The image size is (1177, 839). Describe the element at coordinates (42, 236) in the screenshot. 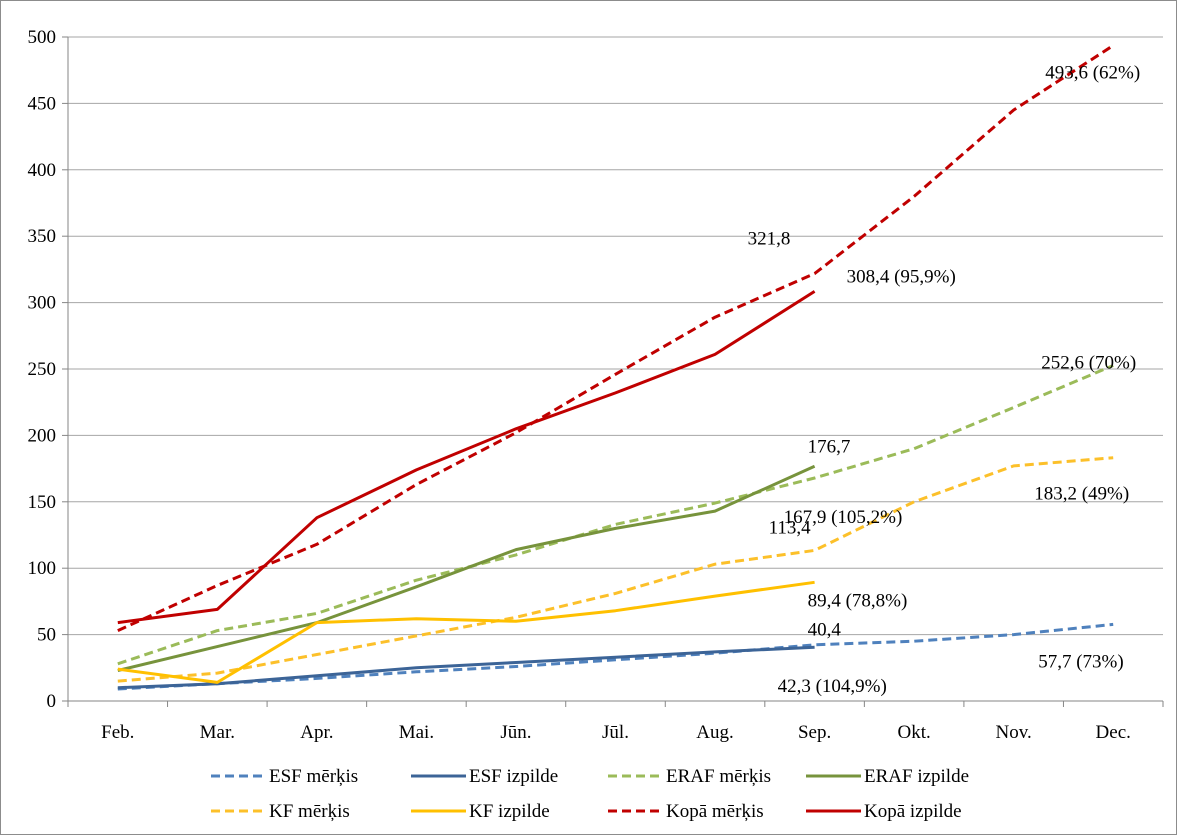

I see `y-tick-label: 350` at that location.